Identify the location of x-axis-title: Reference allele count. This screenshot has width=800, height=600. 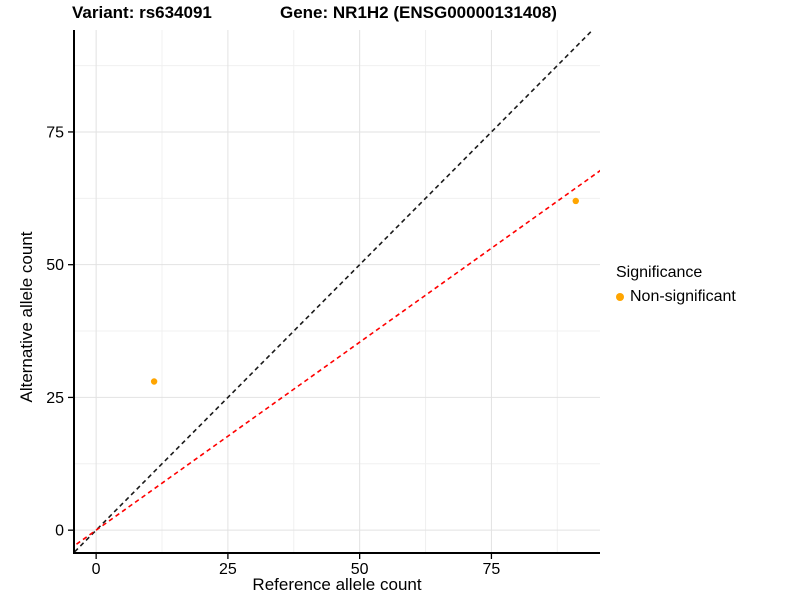
(337, 584).